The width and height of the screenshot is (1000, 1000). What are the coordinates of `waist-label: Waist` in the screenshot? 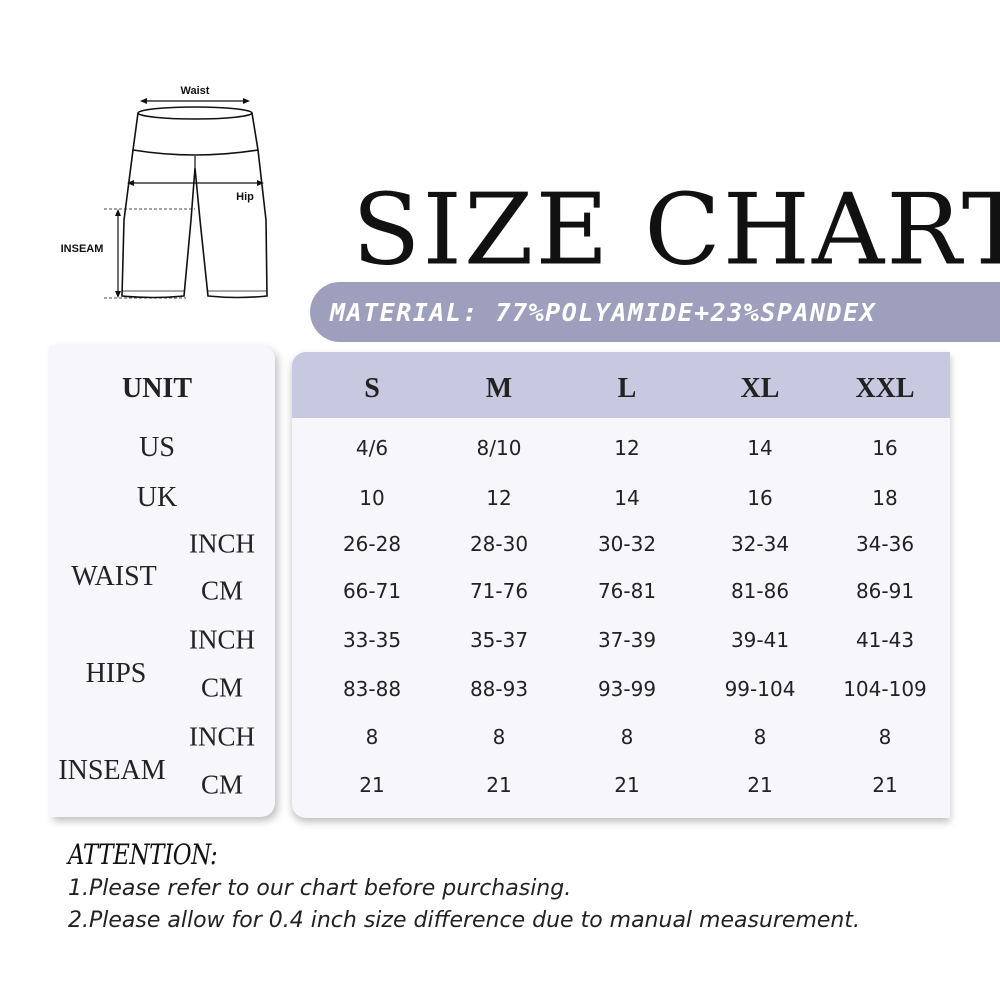 It's located at (195, 91).